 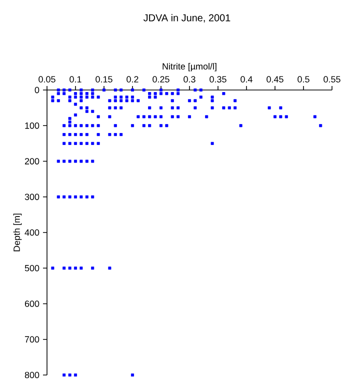 I want to click on x-tick-label: 0.5, so click(x=304, y=79).